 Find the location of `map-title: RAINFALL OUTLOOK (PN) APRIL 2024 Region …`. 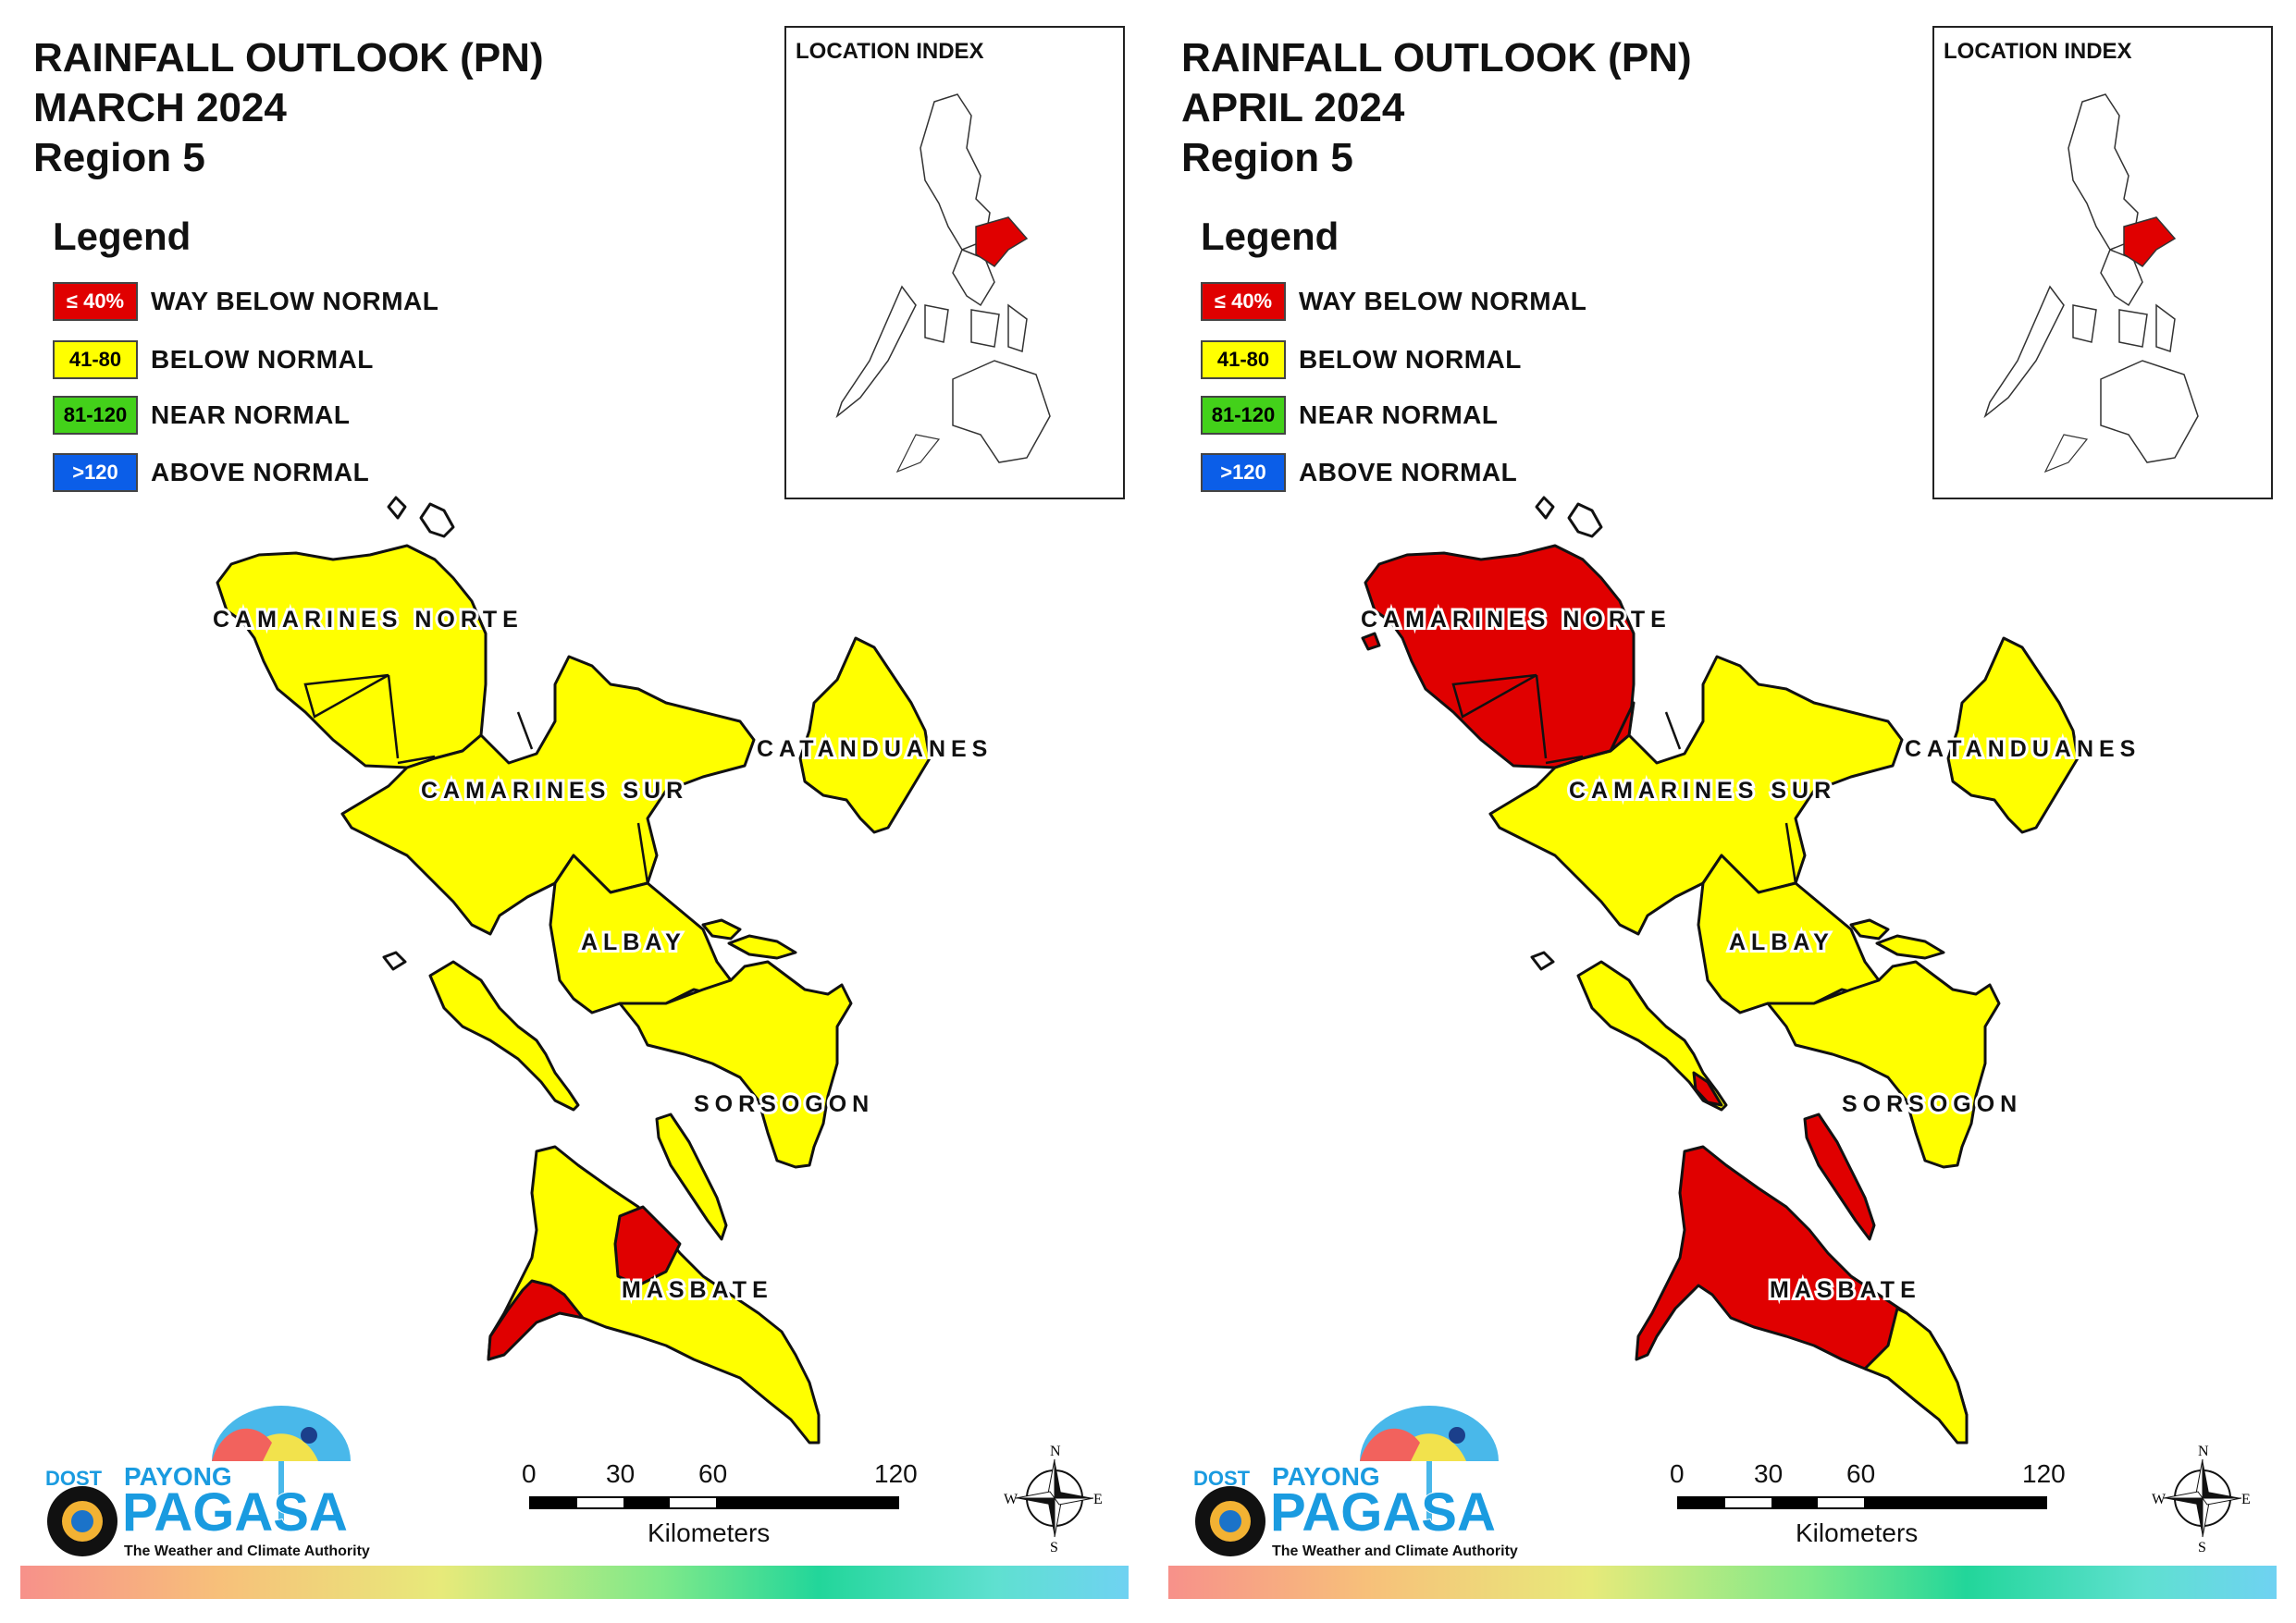

map-title: RAINFALL OUTLOOK (PN) APRIL 2024 Region … is located at coordinates (1436, 108).